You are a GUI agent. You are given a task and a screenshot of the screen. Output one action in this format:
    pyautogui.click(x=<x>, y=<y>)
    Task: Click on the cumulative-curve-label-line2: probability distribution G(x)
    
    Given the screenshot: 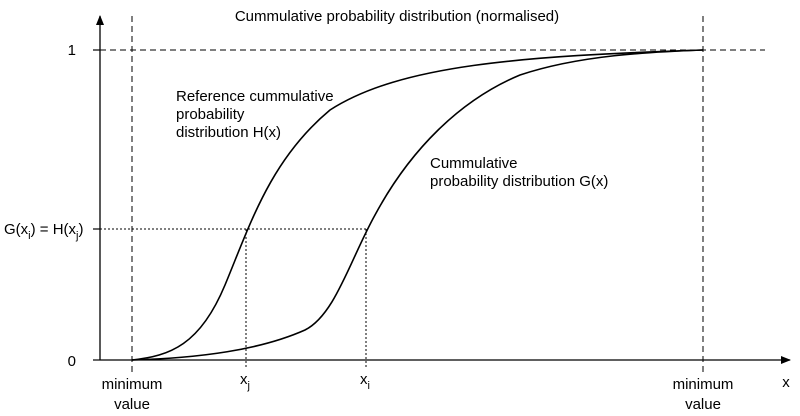 What is the action you would take?
    pyautogui.click(x=519, y=181)
    